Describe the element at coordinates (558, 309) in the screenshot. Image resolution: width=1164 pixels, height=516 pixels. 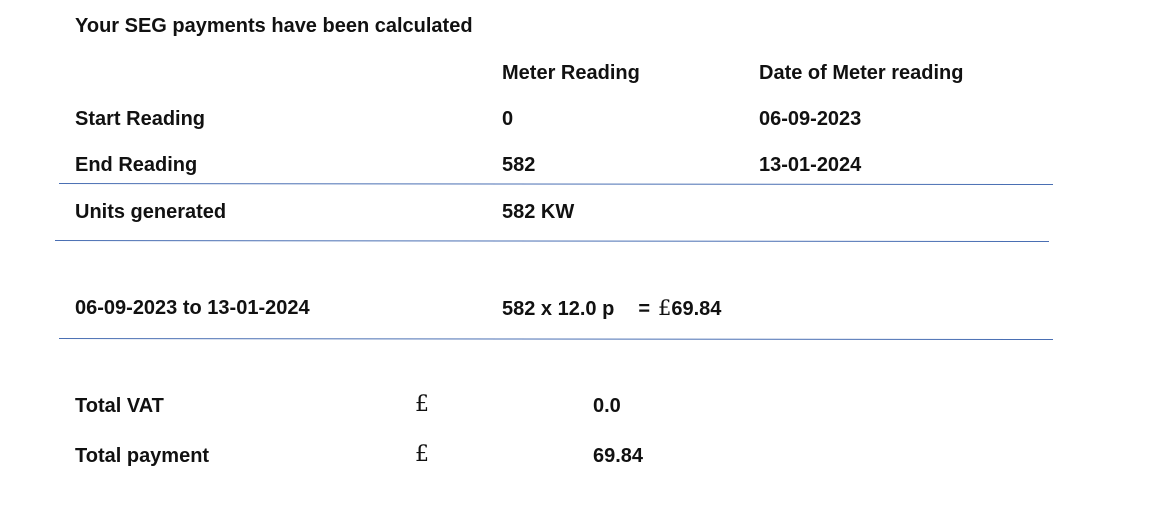
I see `calculation-expression: 582 x 12.0 p` at that location.